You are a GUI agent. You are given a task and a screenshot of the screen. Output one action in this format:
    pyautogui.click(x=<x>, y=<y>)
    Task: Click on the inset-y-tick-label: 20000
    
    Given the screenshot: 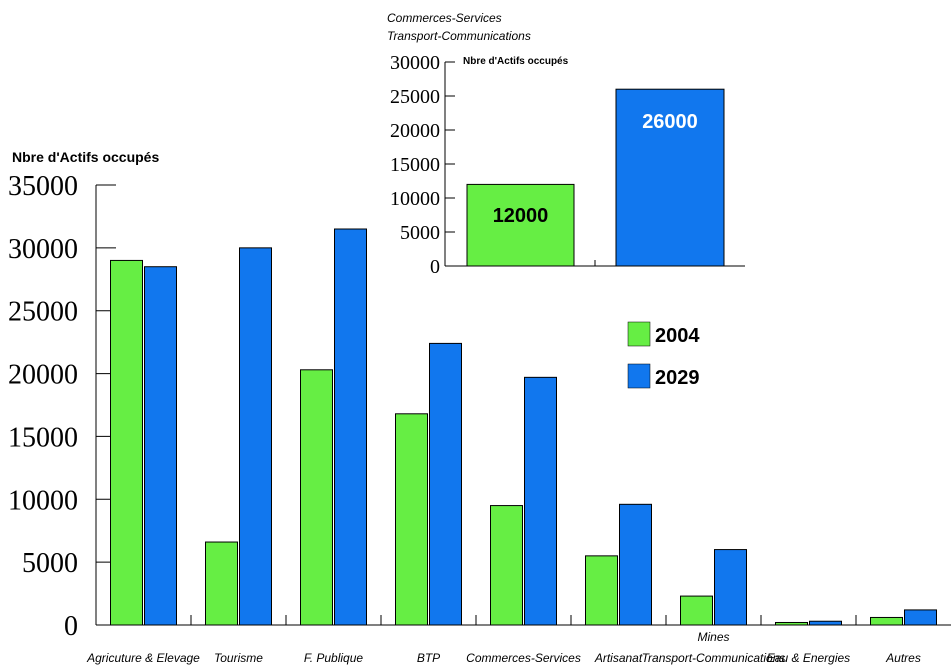 What is the action you would take?
    pyautogui.click(x=415, y=131)
    